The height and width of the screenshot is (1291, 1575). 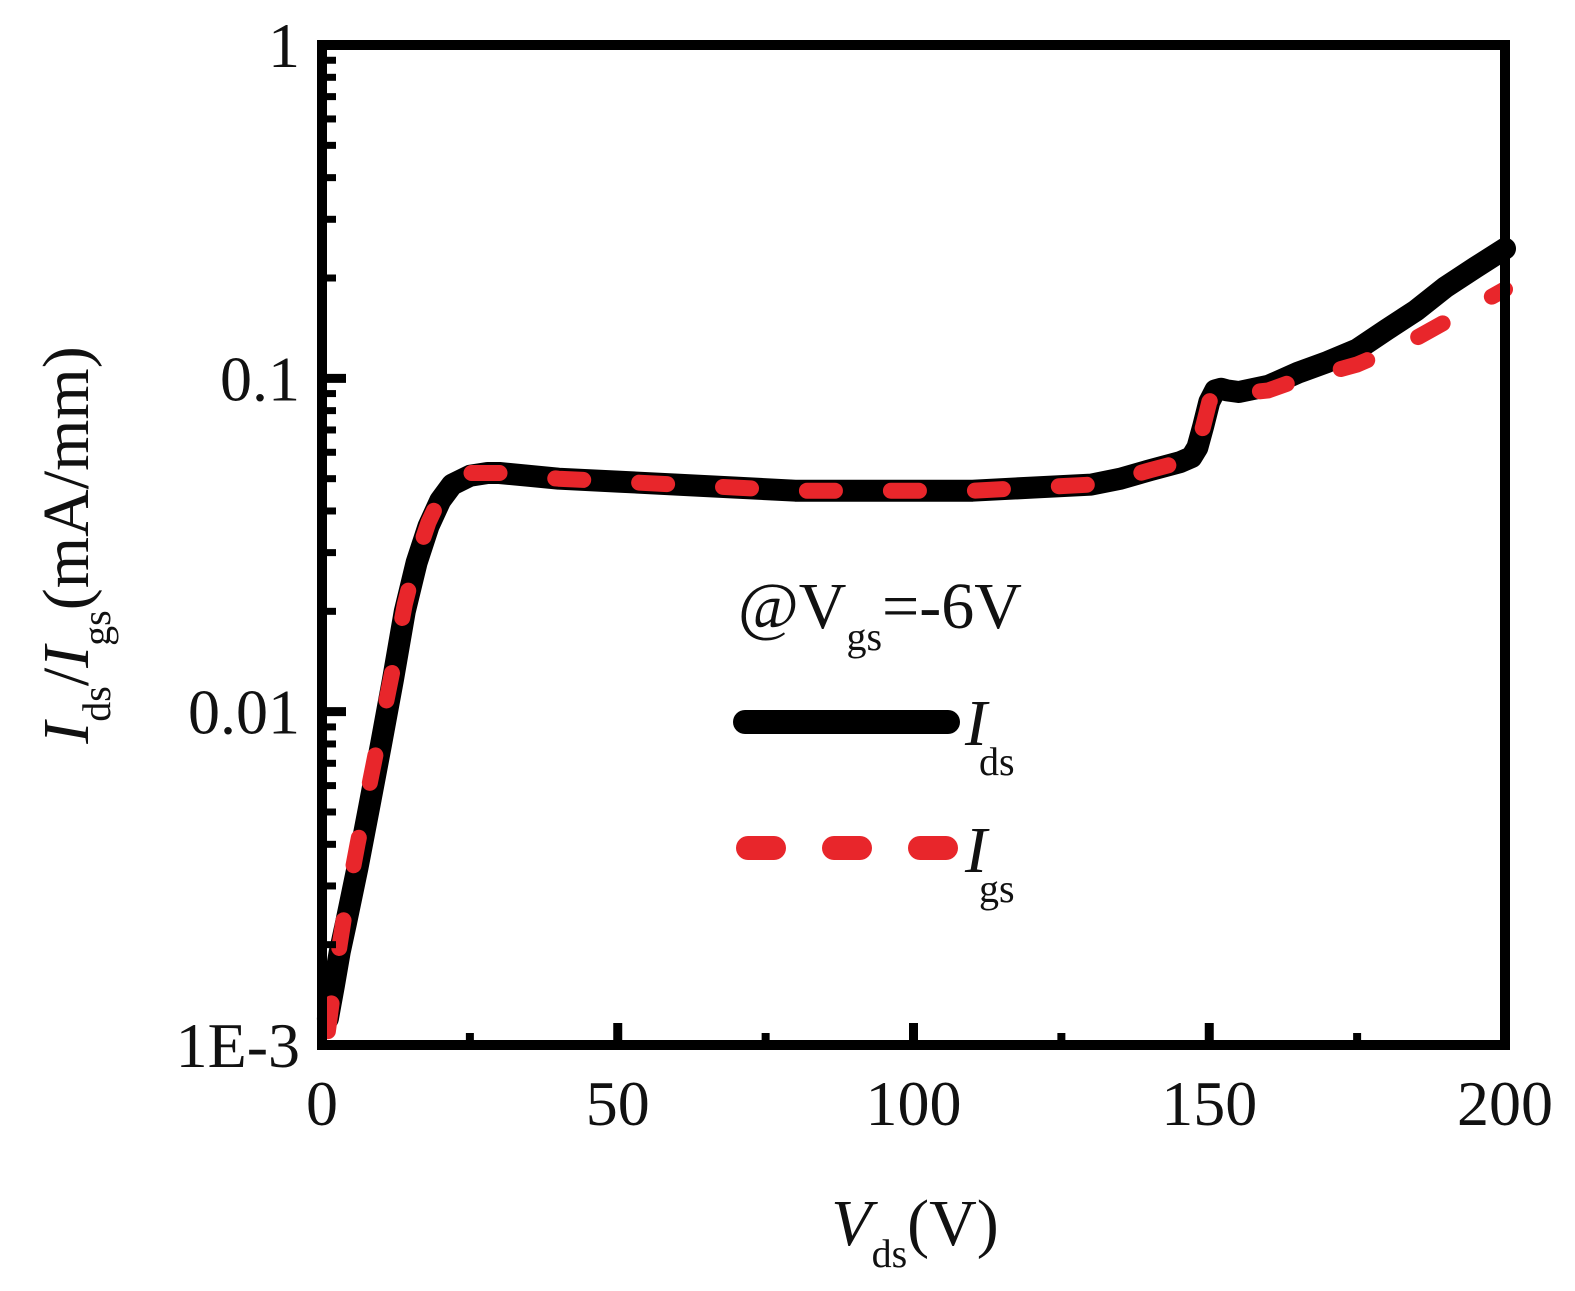 I want to click on y-axis-label: Ids/Igs(mA/mm), so click(x=74, y=545).